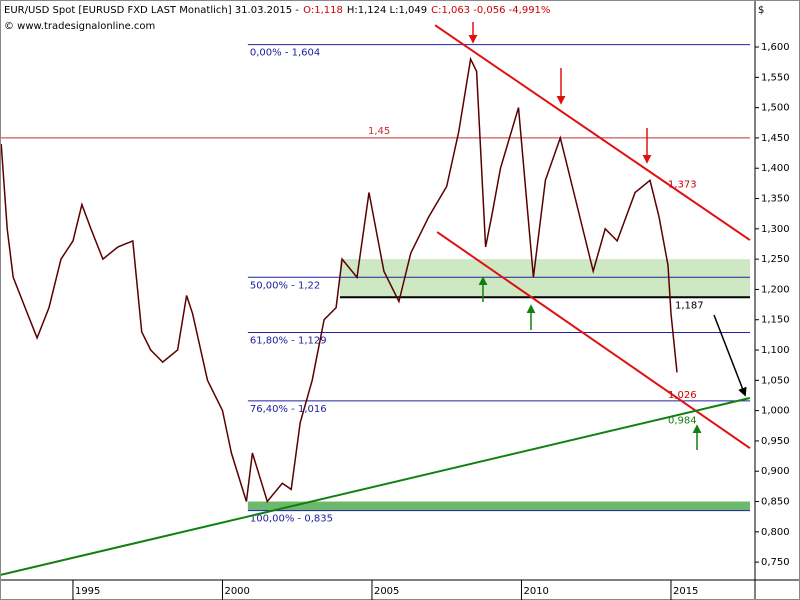 Image resolution: width=800 pixels, height=600 pixels. What do you see at coordinates (323, 10) in the screenshot?
I see `header-part: O:1,118` at bounding box center [323, 10].